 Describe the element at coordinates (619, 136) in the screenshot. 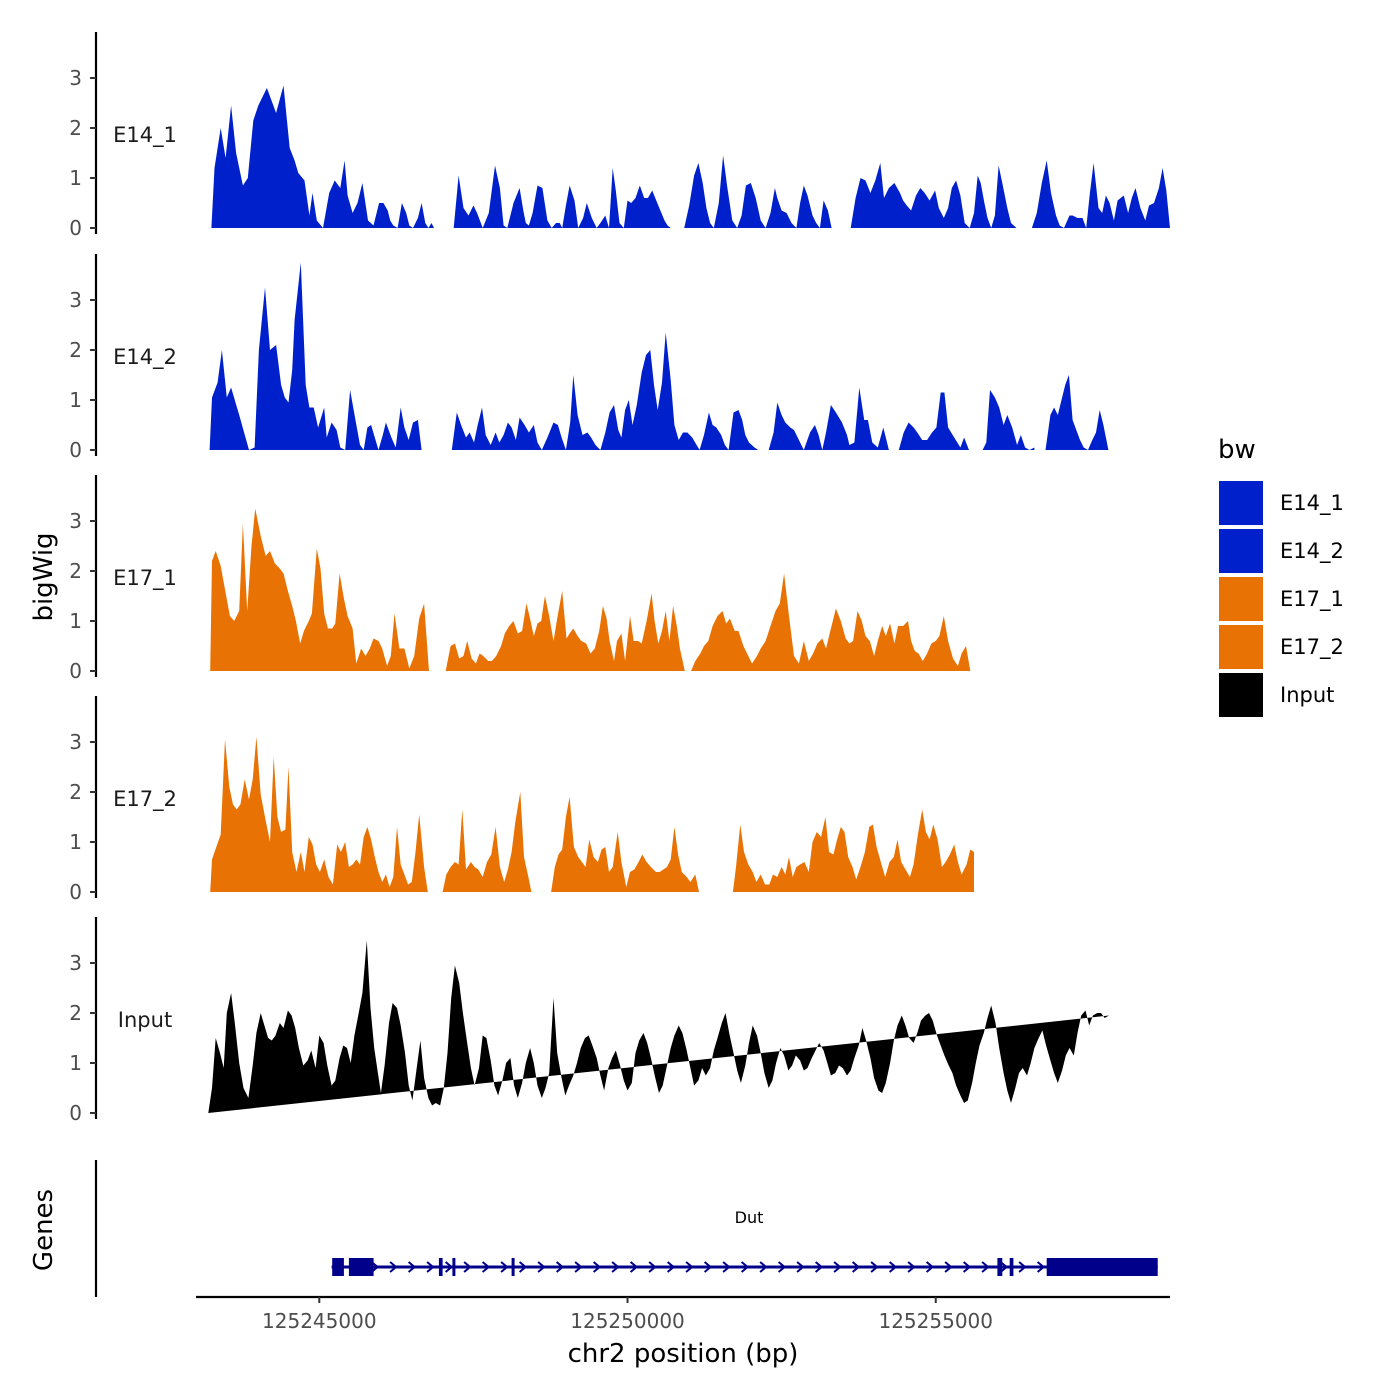

I see `track-E14_1: 0 1 2 3 E14_1` at that location.